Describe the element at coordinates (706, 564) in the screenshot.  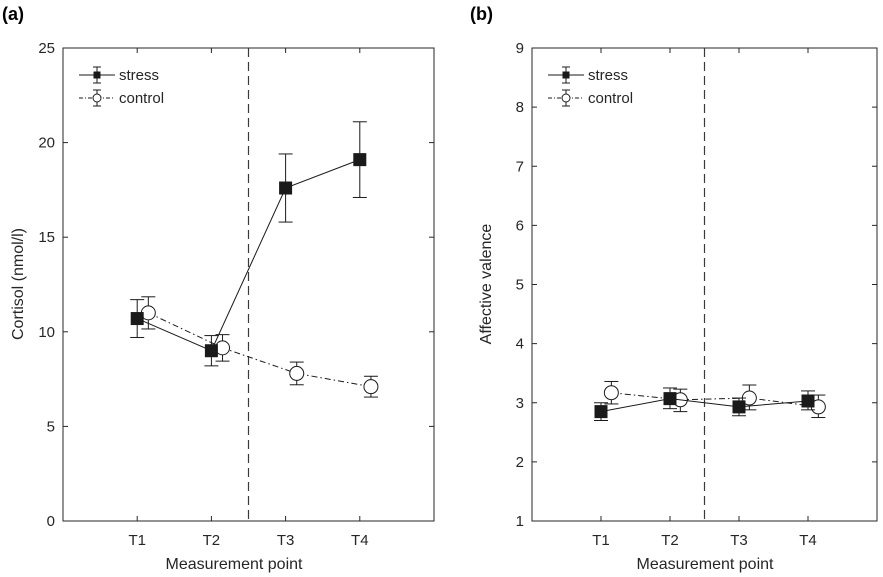
I see `x-axis-title-b: Measurement point` at that location.